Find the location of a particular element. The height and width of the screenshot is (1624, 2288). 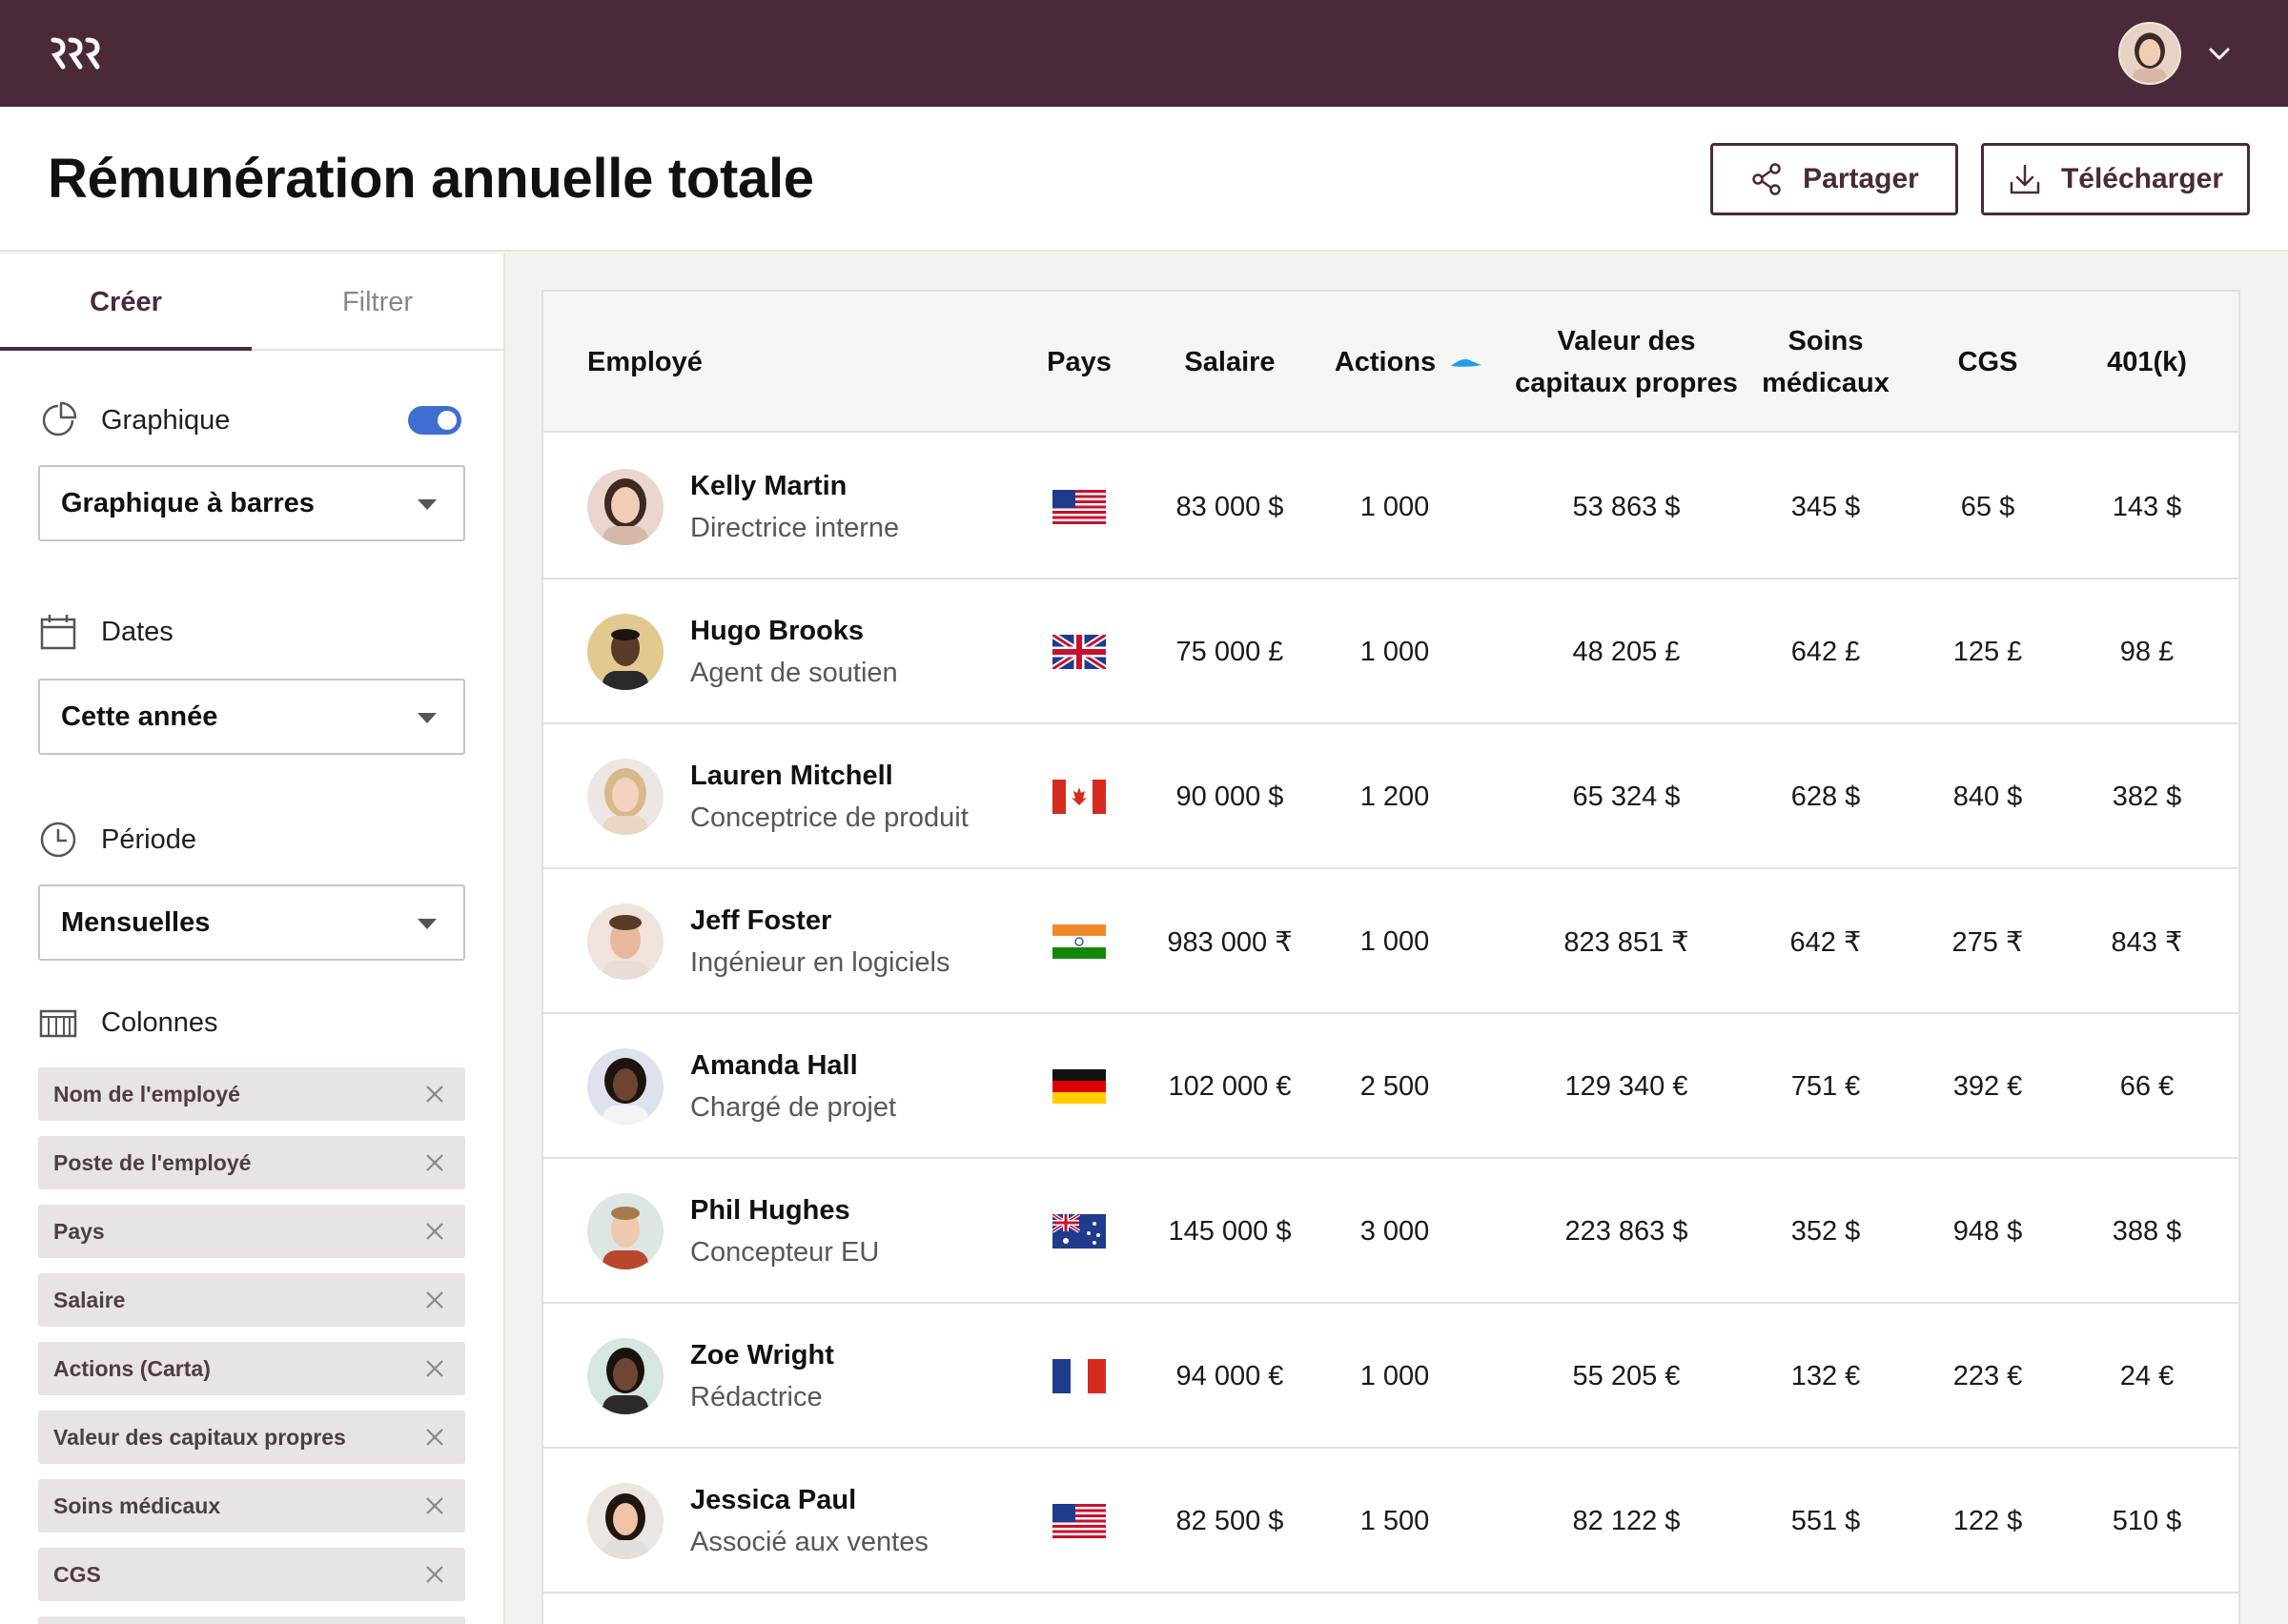

k401-cell: 66 € is located at coordinates (2147, 1086).